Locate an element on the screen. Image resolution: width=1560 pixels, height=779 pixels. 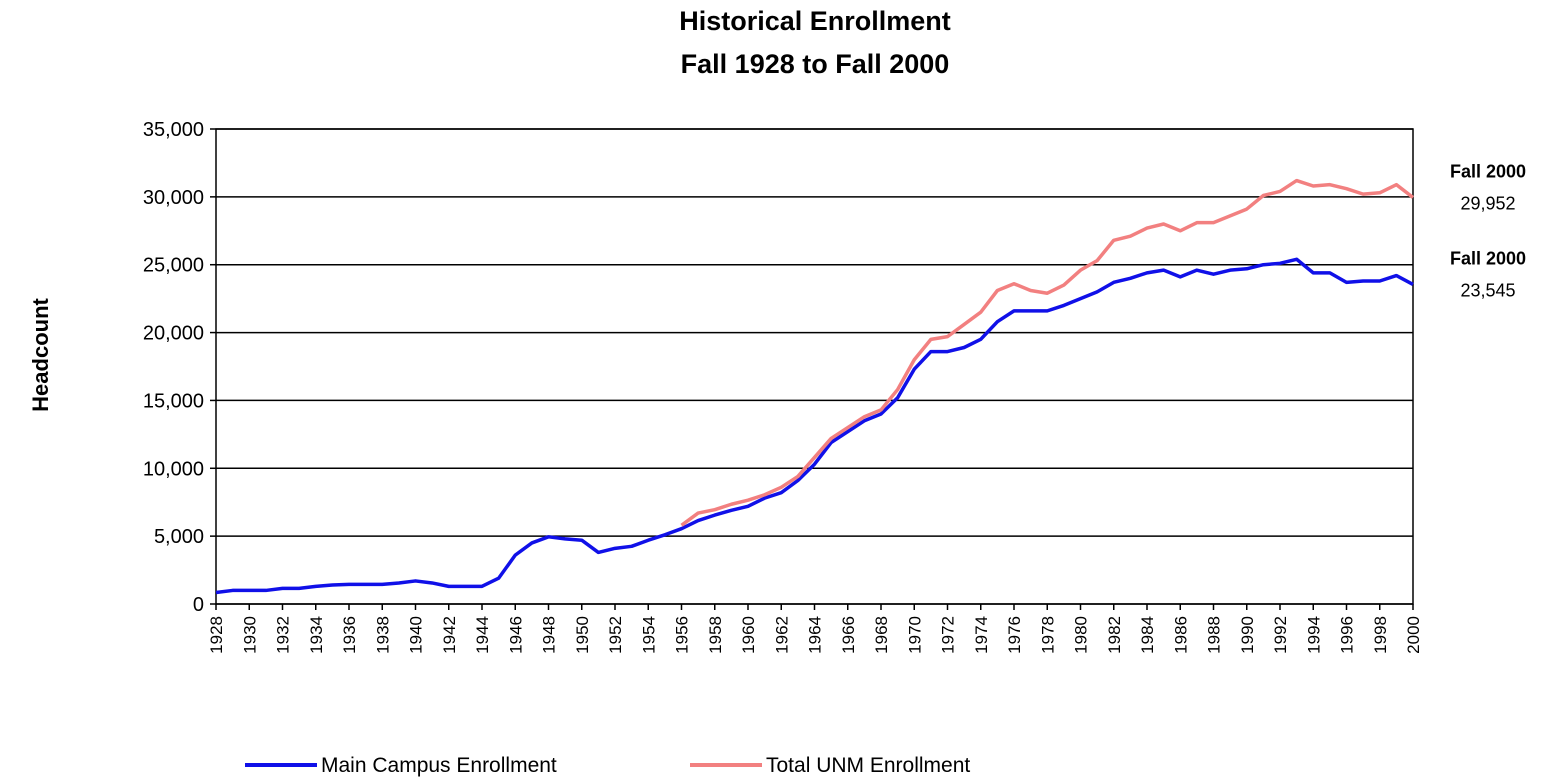
x-tick-label: 1954 is located at coordinates (648, 635).